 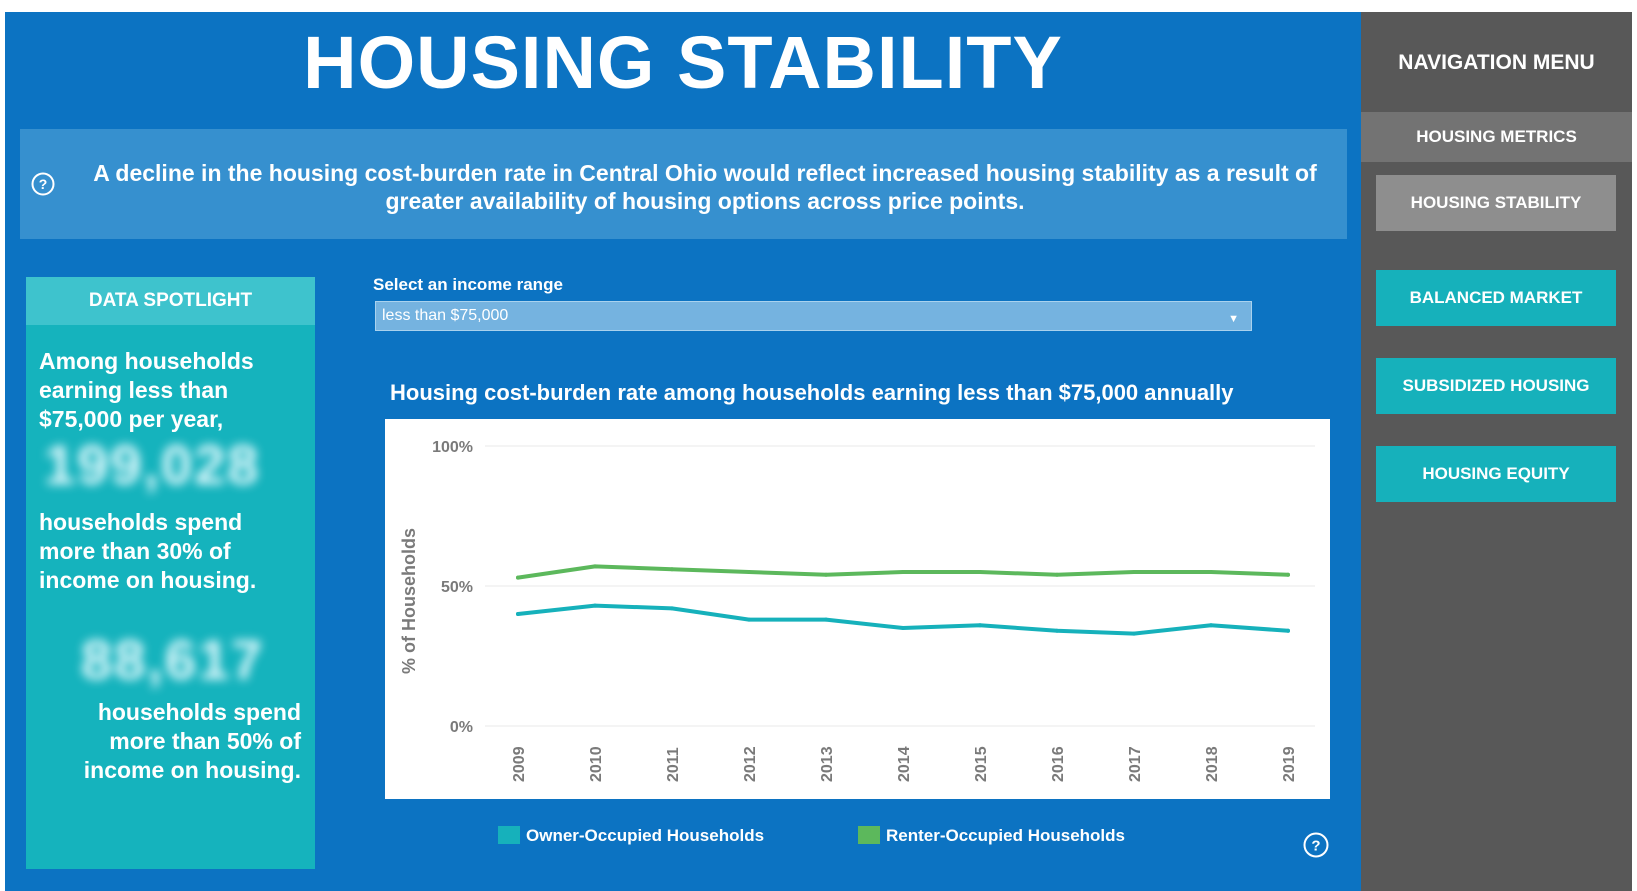 What do you see at coordinates (813, 316) in the screenshot?
I see `income-range-select: less than $75,000 ▼` at bounding box center [813, 316].